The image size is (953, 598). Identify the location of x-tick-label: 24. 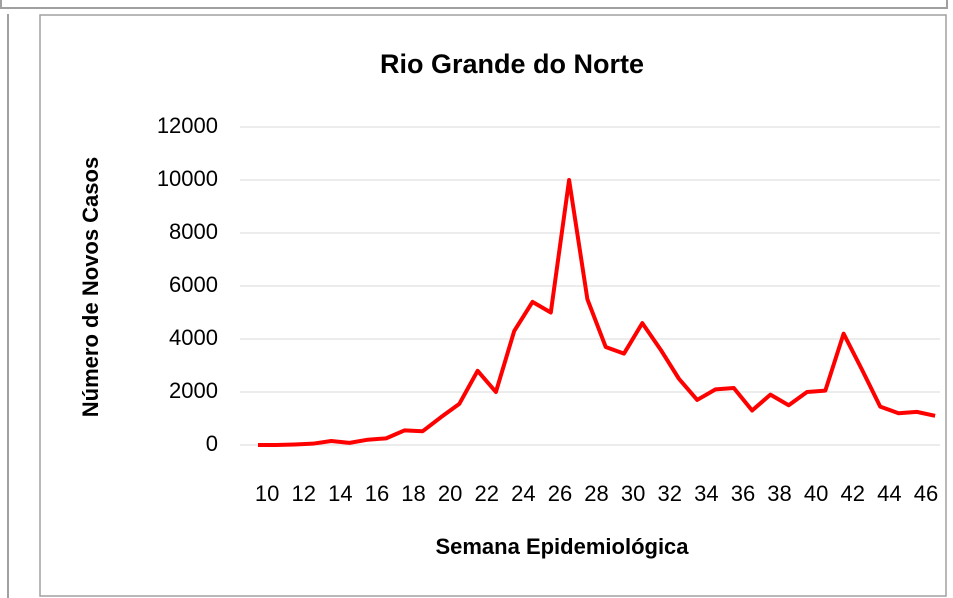
(523, 493).